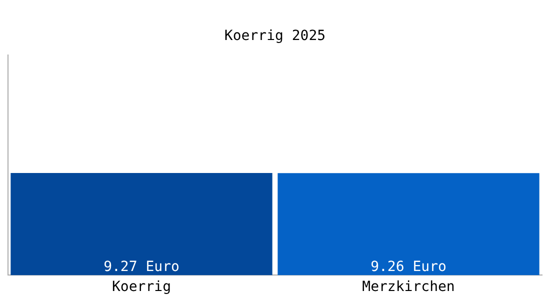 Image resolution: width=550 pixels, height=300 pixels. I want to click on x-tick-label: Merzkirchen, so click(408, 287).